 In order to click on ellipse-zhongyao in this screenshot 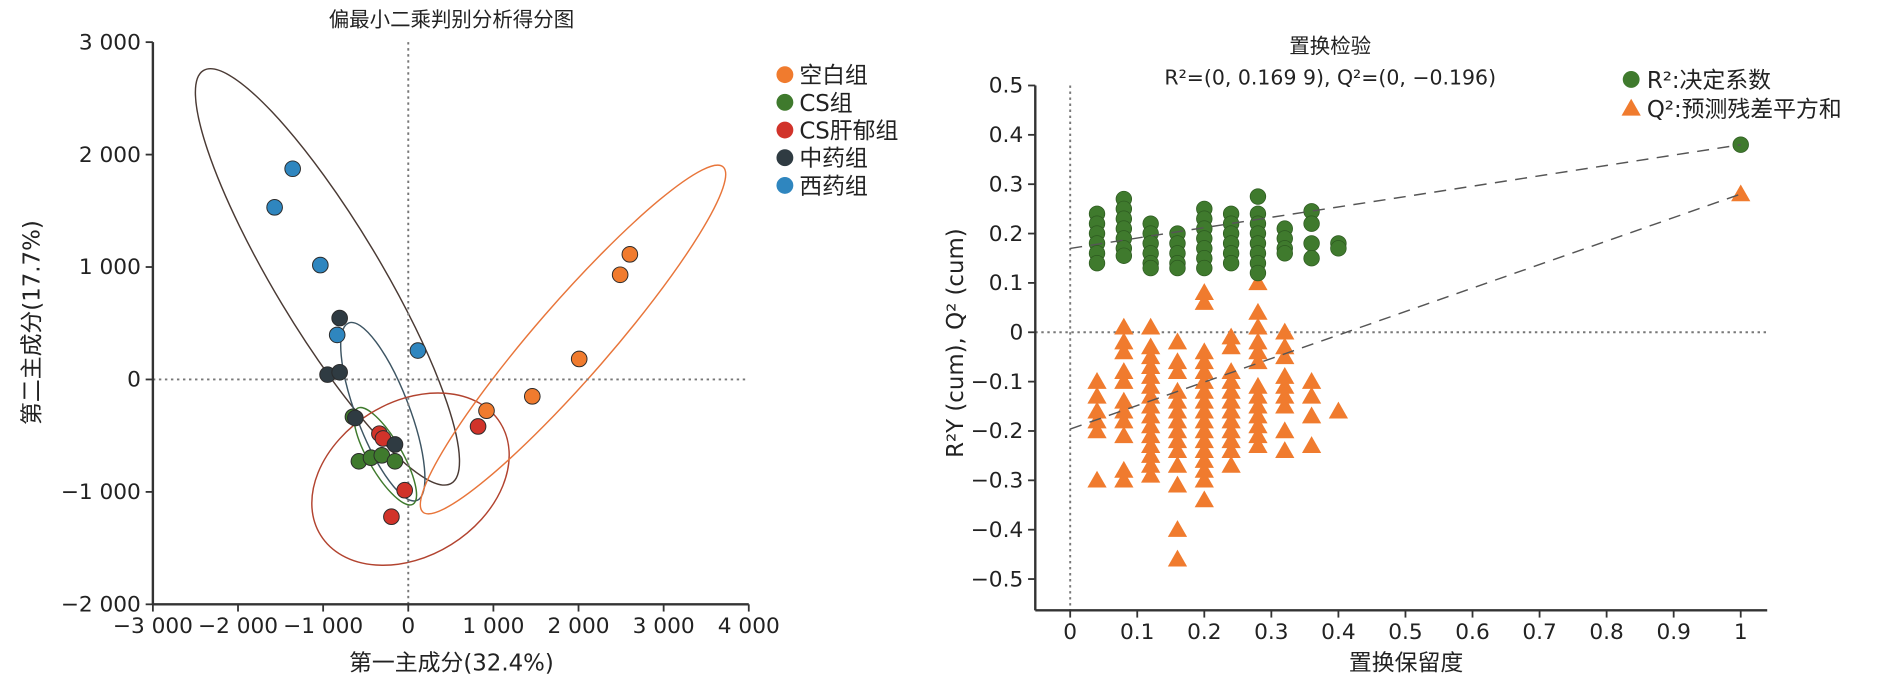, I will do `click(382, 411)`.